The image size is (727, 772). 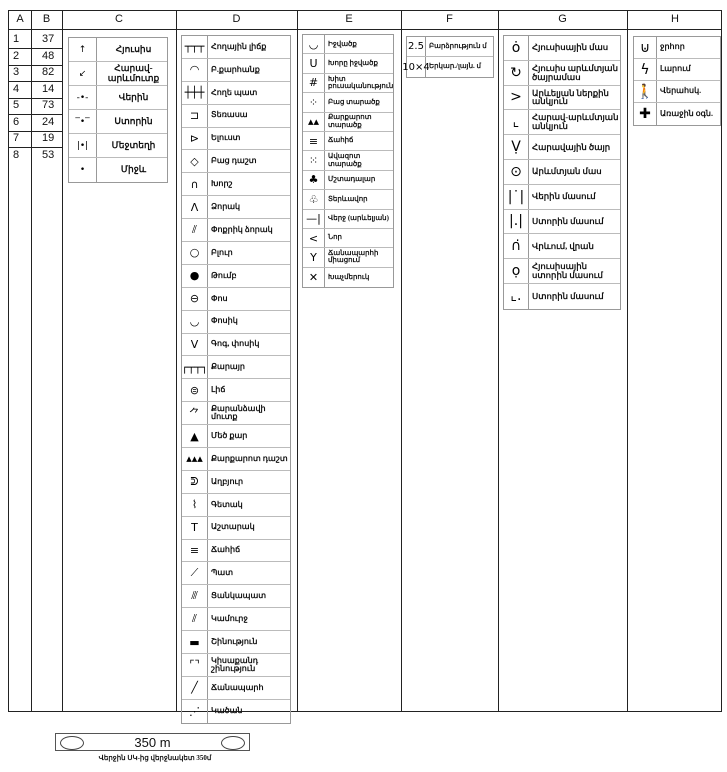 I want to click on legend-item: ≡ Ճահիճ, so click(x=236, y=551).